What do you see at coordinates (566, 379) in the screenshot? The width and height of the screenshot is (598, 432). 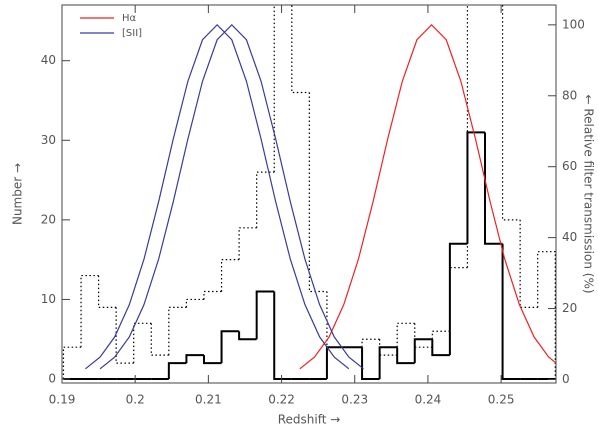 I see `y2-tick-label: 0` at bounding box center [566, 379].